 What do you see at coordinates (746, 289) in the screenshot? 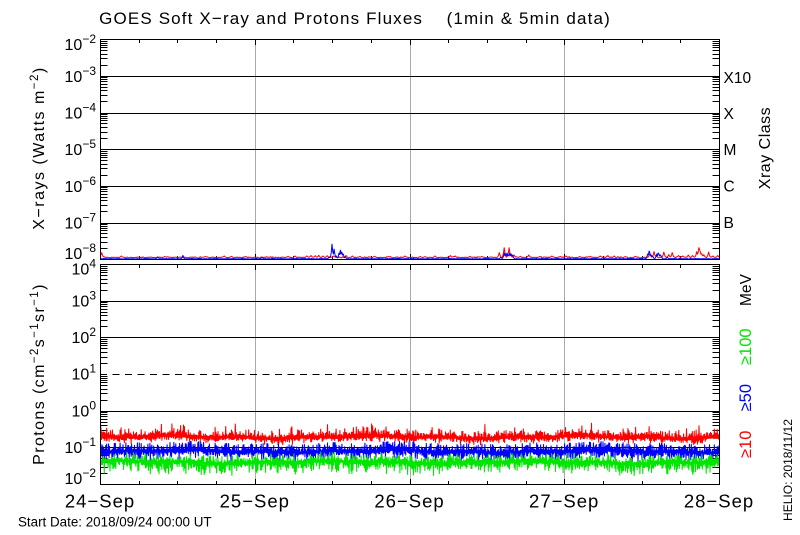
I see `svg-text: MeV` at bounding box center [746, 289].